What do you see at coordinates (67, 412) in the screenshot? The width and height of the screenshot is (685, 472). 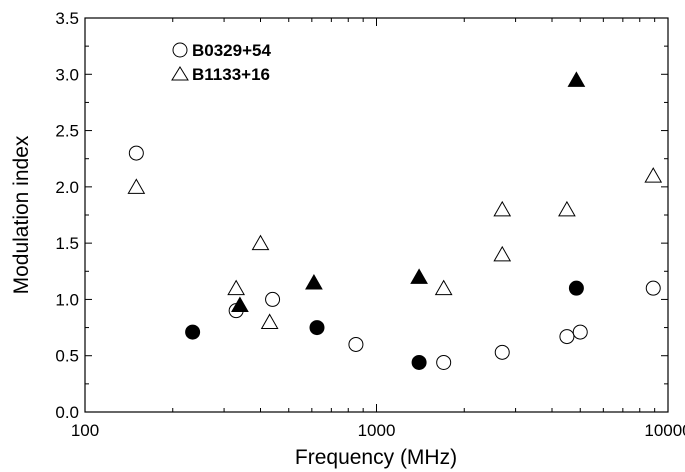 I see `y-tick-label: 0.0` at bounding box center [67, 412].